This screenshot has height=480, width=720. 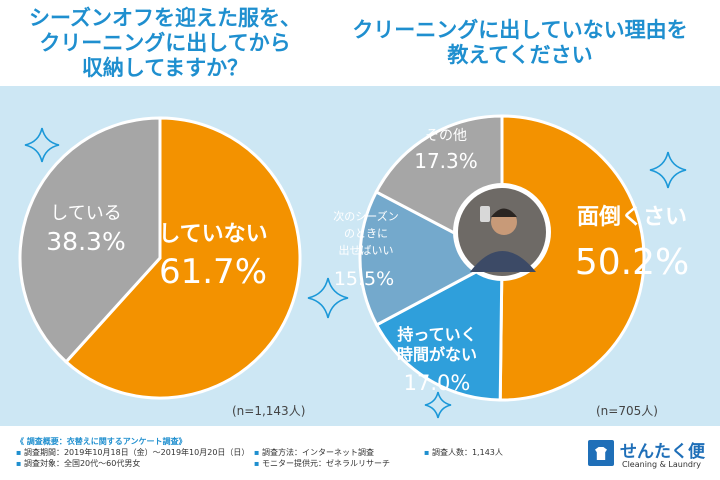 What do you see at coordinates (446, 136) in the screenshot?
I see `label-sonota: その他` at bounding box center [446, 136].